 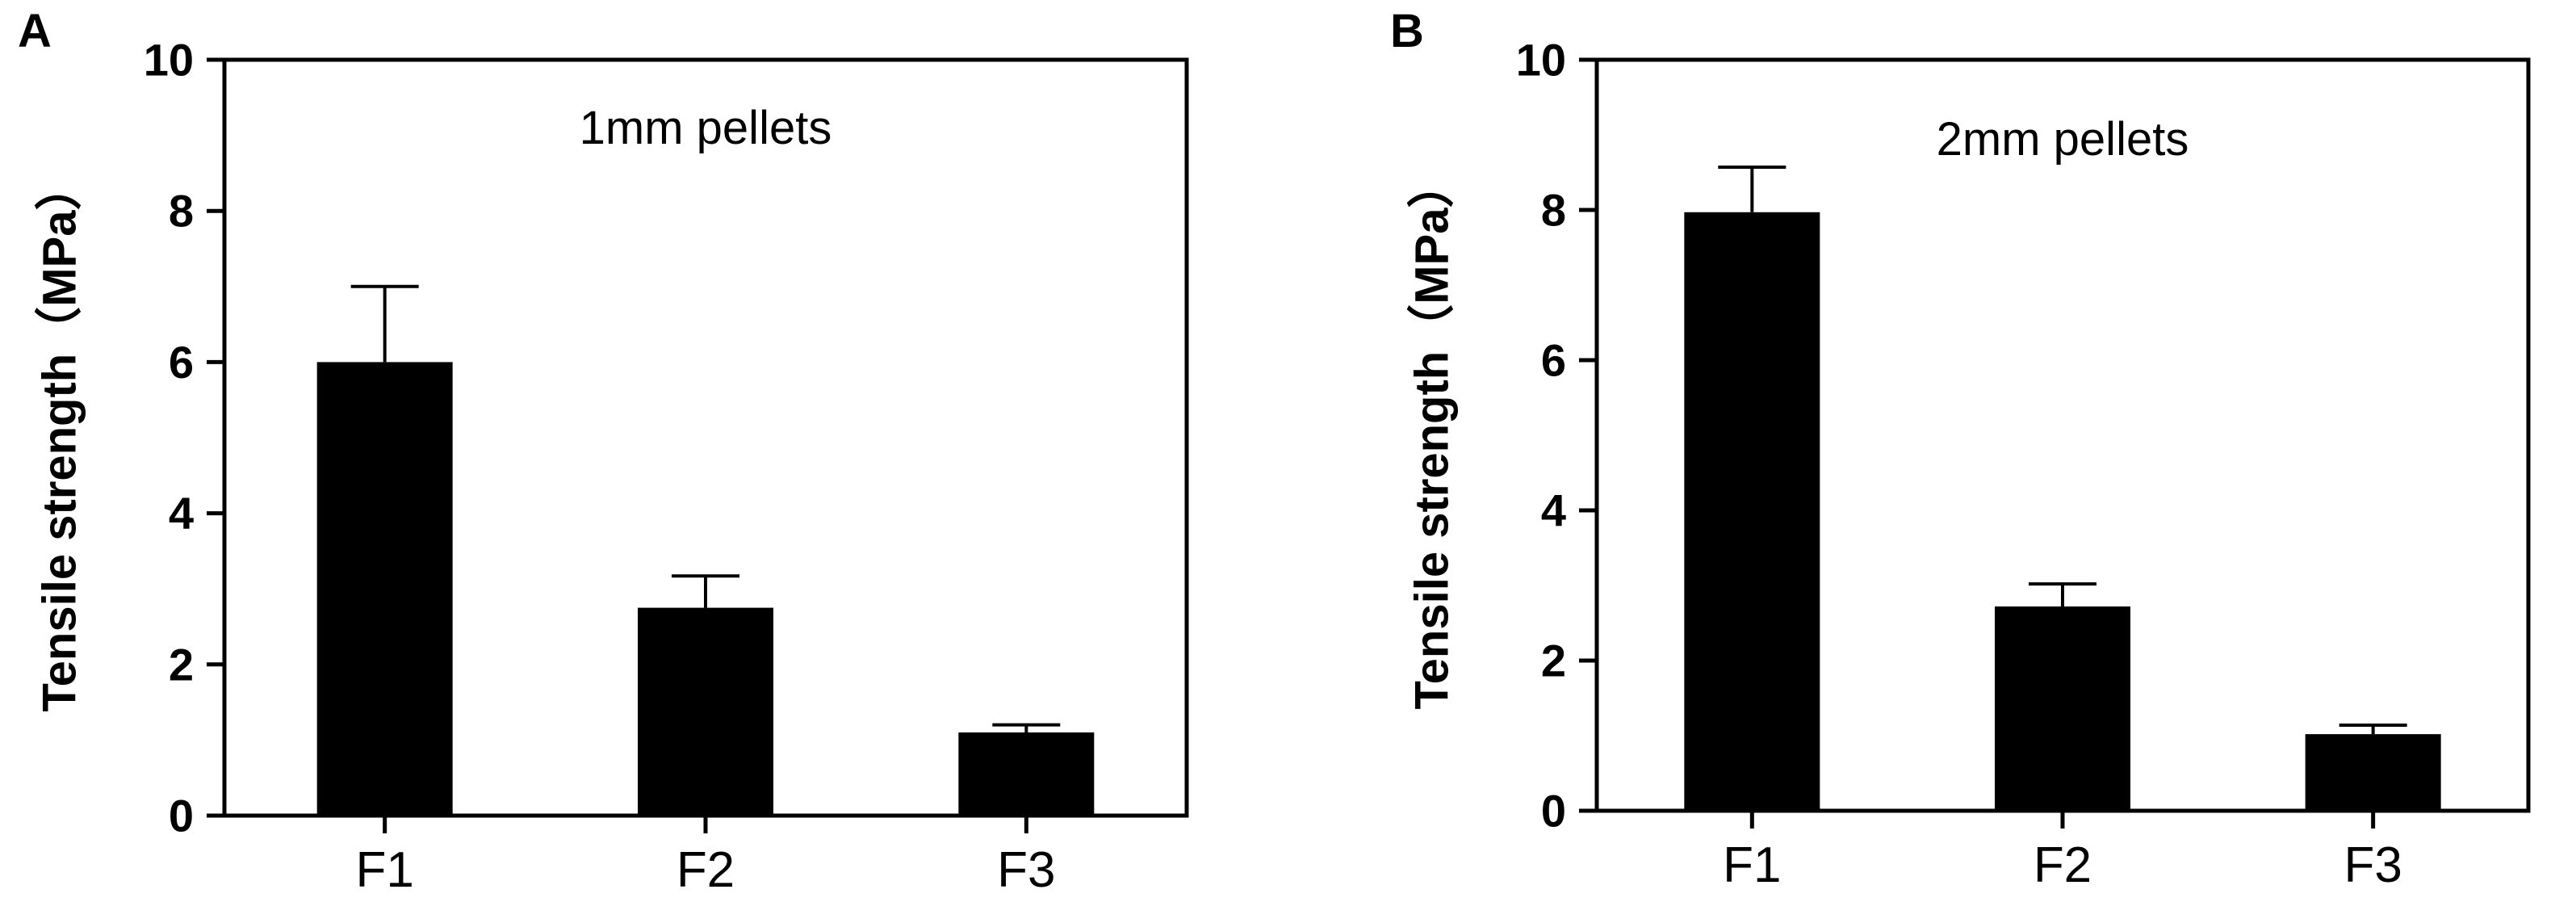 What do you see at coordinates (181, 664) in the screenshot?
I see `y-tick-label-a: 2` at bounding box center [181, 664].